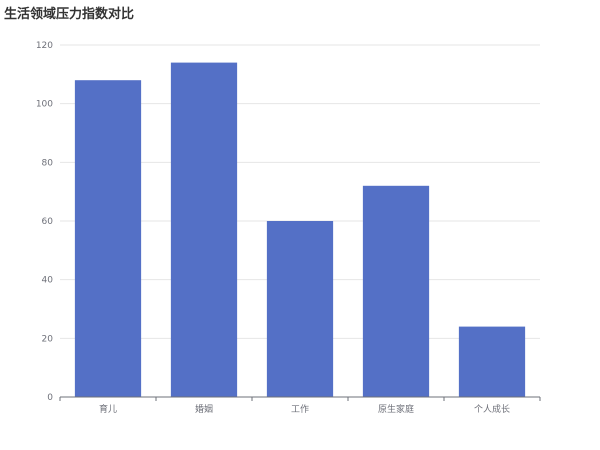 The height and width of the screenshot is (450, 600). Describe the element at coordinates (69, 14) in the screenshot. I see `chart-title: 生活领域压力指数对比` at that location.